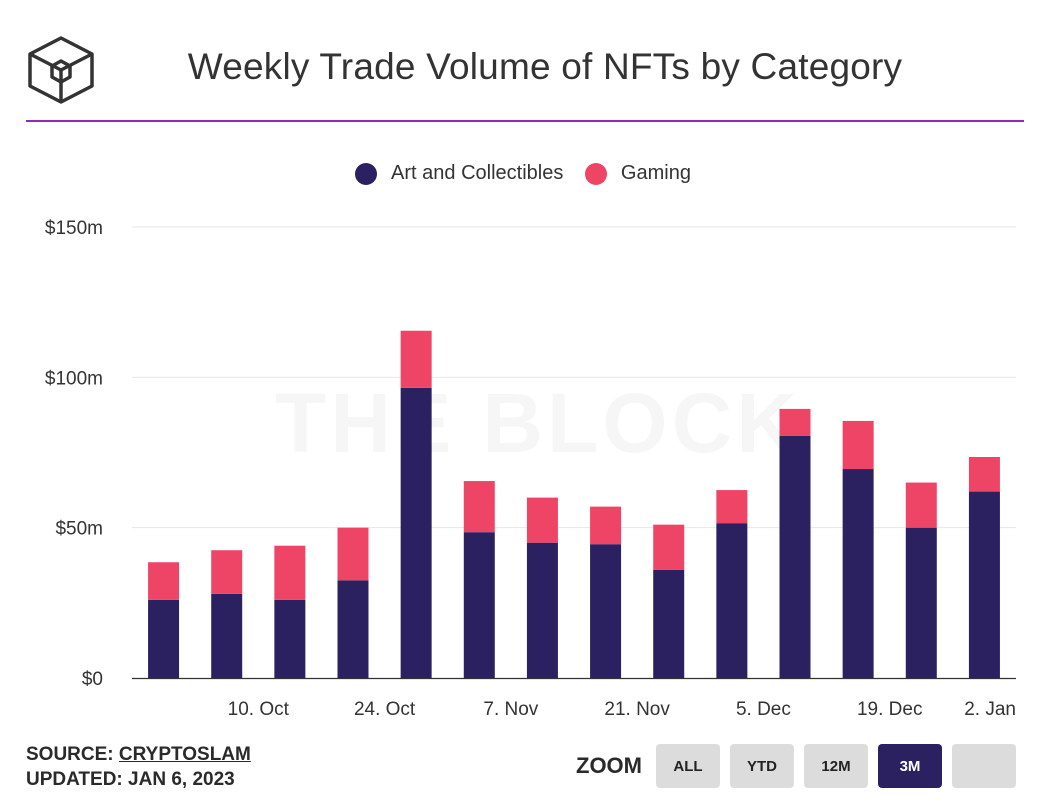  I want to click on the-block-cube-logo-icon, so click(61, 70).